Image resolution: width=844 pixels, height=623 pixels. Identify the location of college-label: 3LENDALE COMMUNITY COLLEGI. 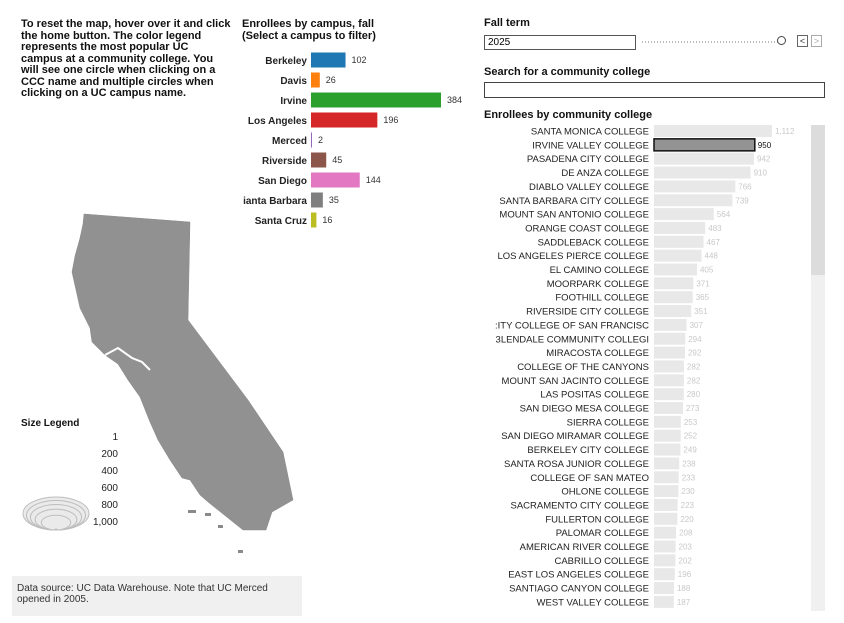
(572, 339).